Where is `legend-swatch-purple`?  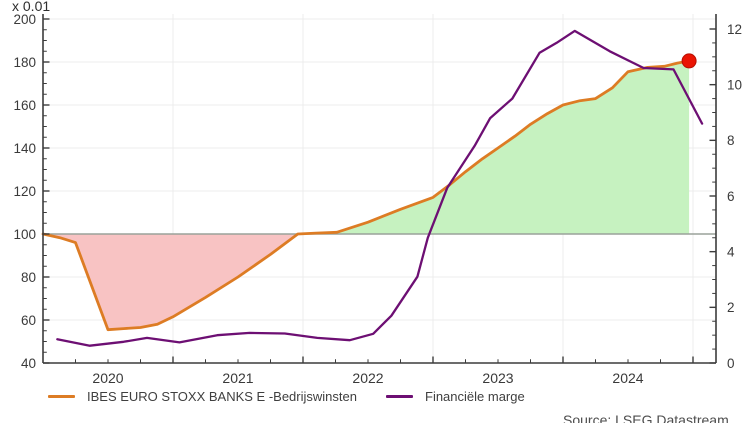 legend-swatch-purple is located at coordinates (399, 396).